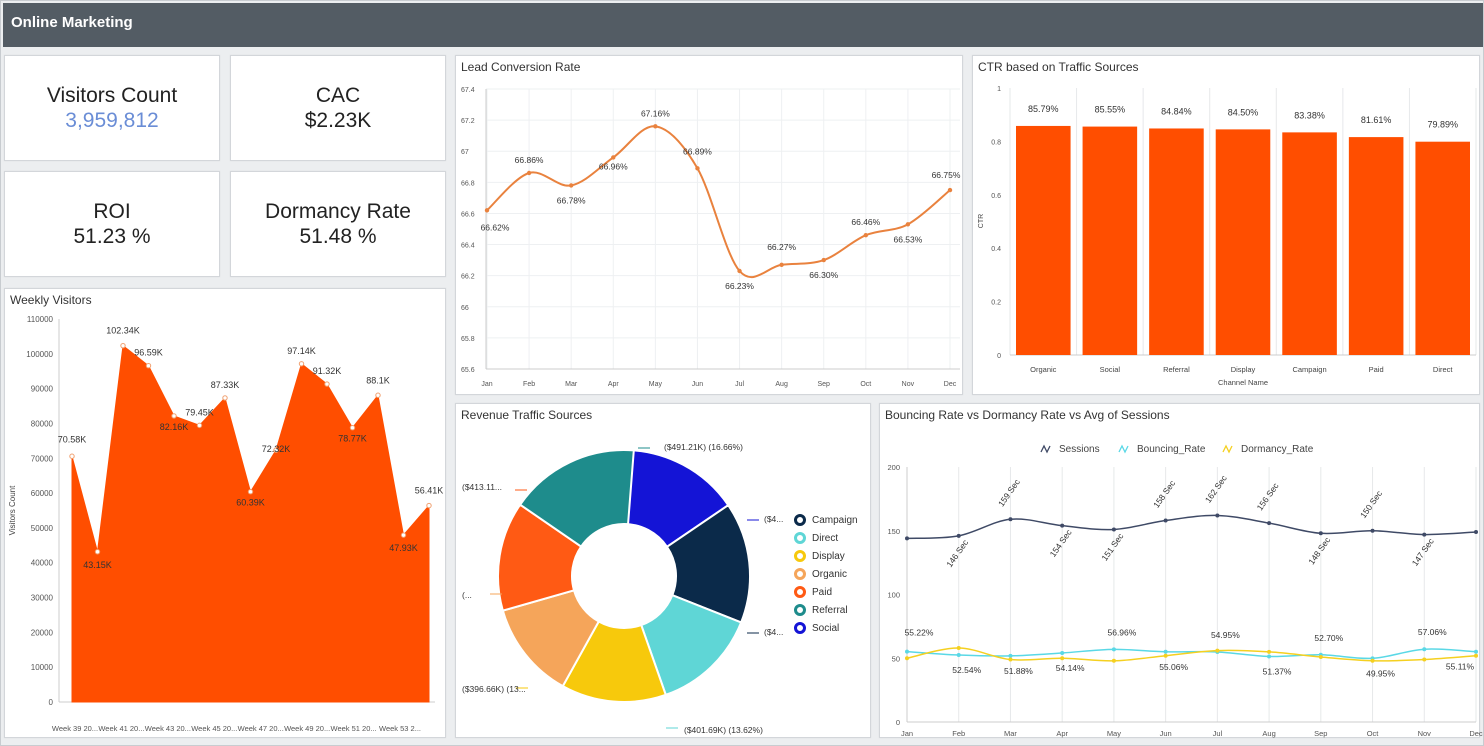  What do you see at coordinates (893, 531) in the screenshot?
I see `y-tick-label: 150` at bounding box center [893, 531].